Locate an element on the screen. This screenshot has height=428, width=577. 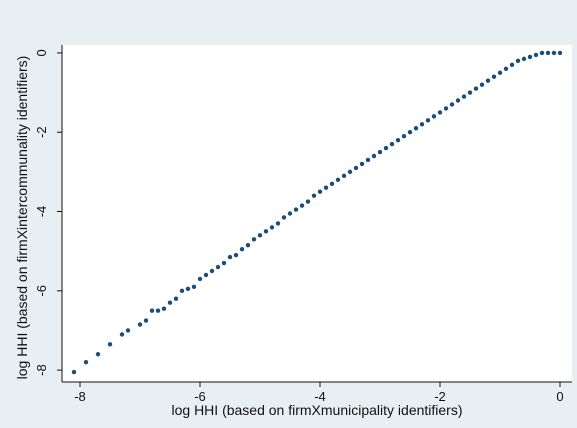
y-ticks: -8 -6 -4 -2 0 is located at coordinates (48, 212).